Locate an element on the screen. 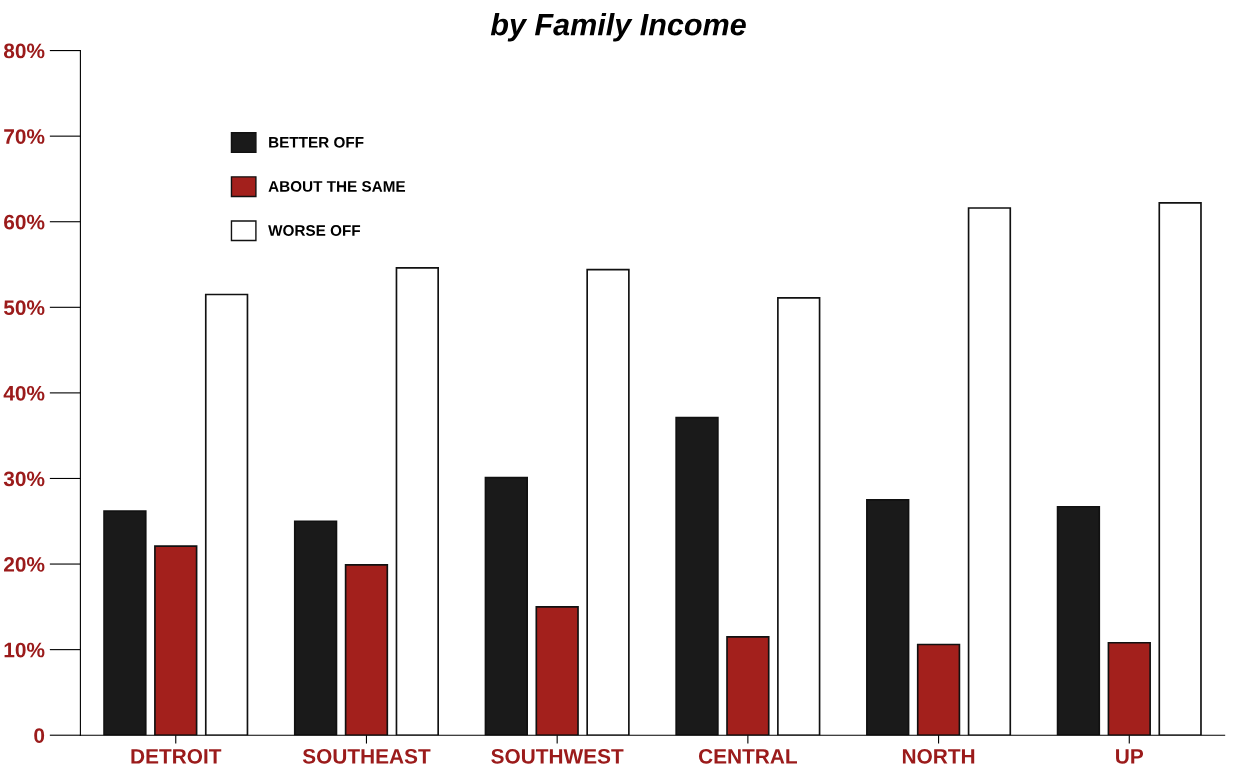 The image size is (1237, 778). y-tick-label: 40% is located at coordinates (24, 393).